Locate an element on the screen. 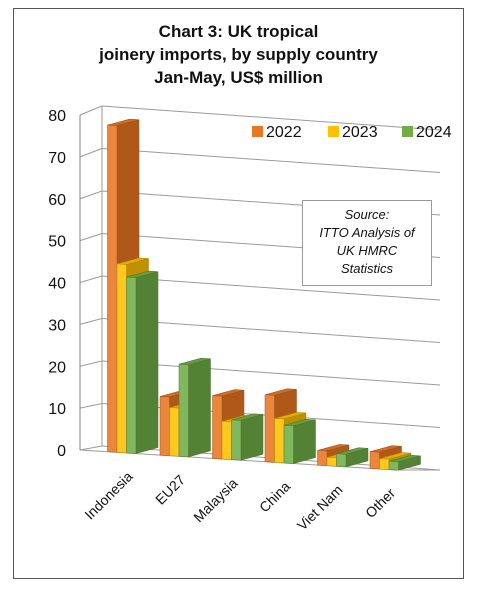 This screenshot has height=595, width=482. y-axis-ticks: 0 10 20 30 40 50 60 70 80 is located at coordinates (57, 284).